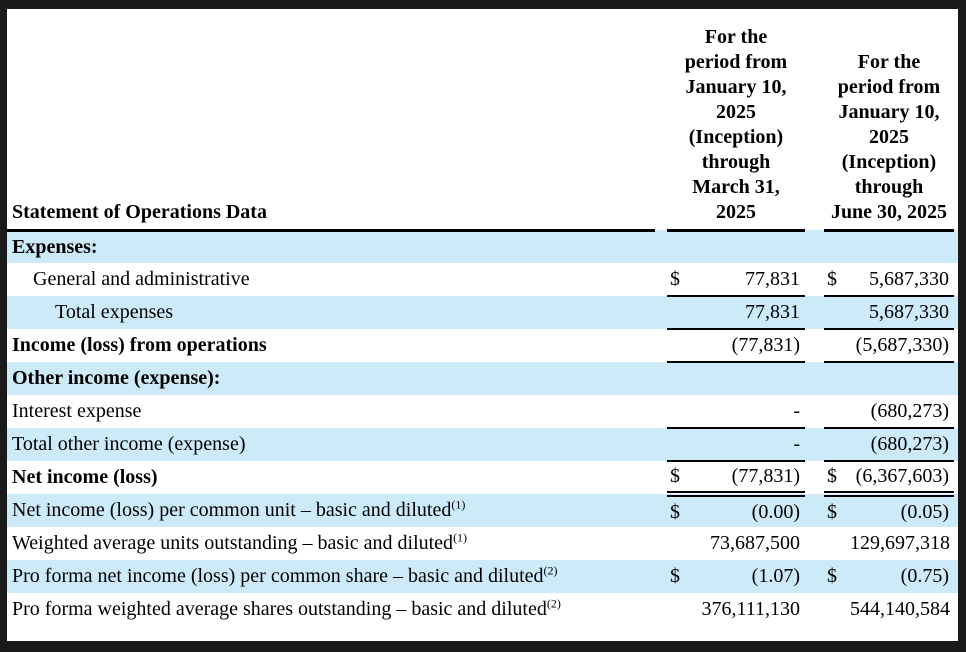 The width and height of the screenshot is (966, 652). I want to click on value-cell: (0.05), so click(902, 510).